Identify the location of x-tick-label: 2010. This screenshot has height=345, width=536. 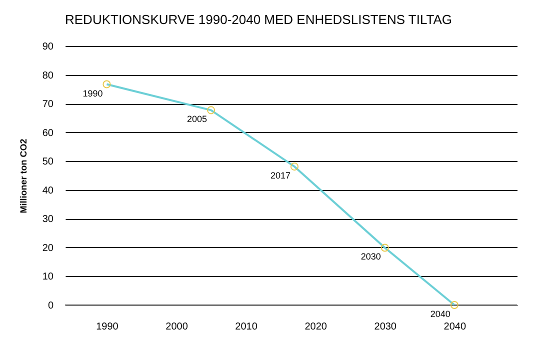
(246, 327).